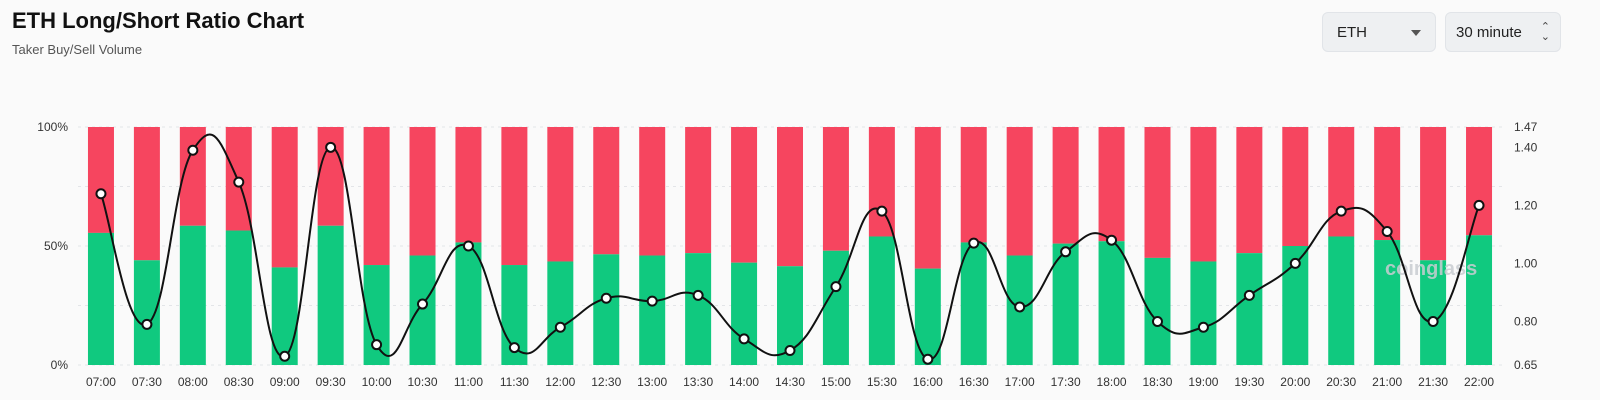  What do you see at coordinates (60, 365) in the screenshot?
I see `left-axis-tick-label: 0%` at bounding box center [60, 365].